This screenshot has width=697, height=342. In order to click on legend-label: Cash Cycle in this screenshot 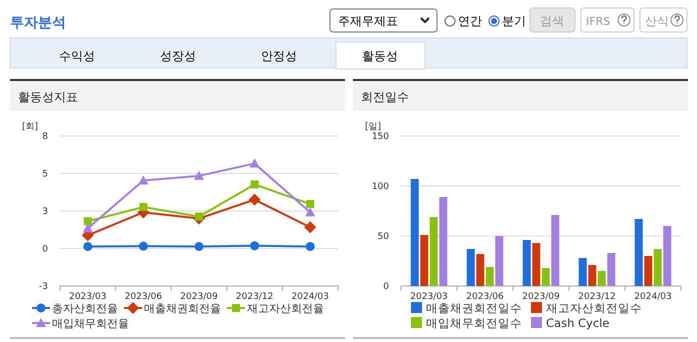, I will do `click(578, 323)`.